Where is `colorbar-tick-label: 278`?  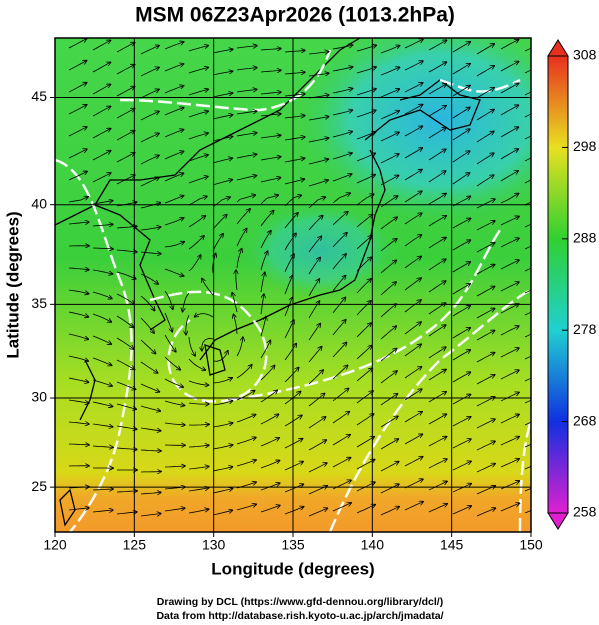
colorbar-tick-label: 278 is located at coordinates (585, 329).